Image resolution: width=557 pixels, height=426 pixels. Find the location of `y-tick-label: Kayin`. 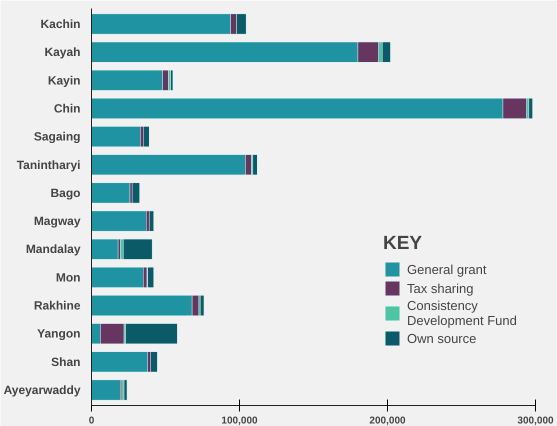

y-tick-label: Kayin is located at coordinates (64, 80).